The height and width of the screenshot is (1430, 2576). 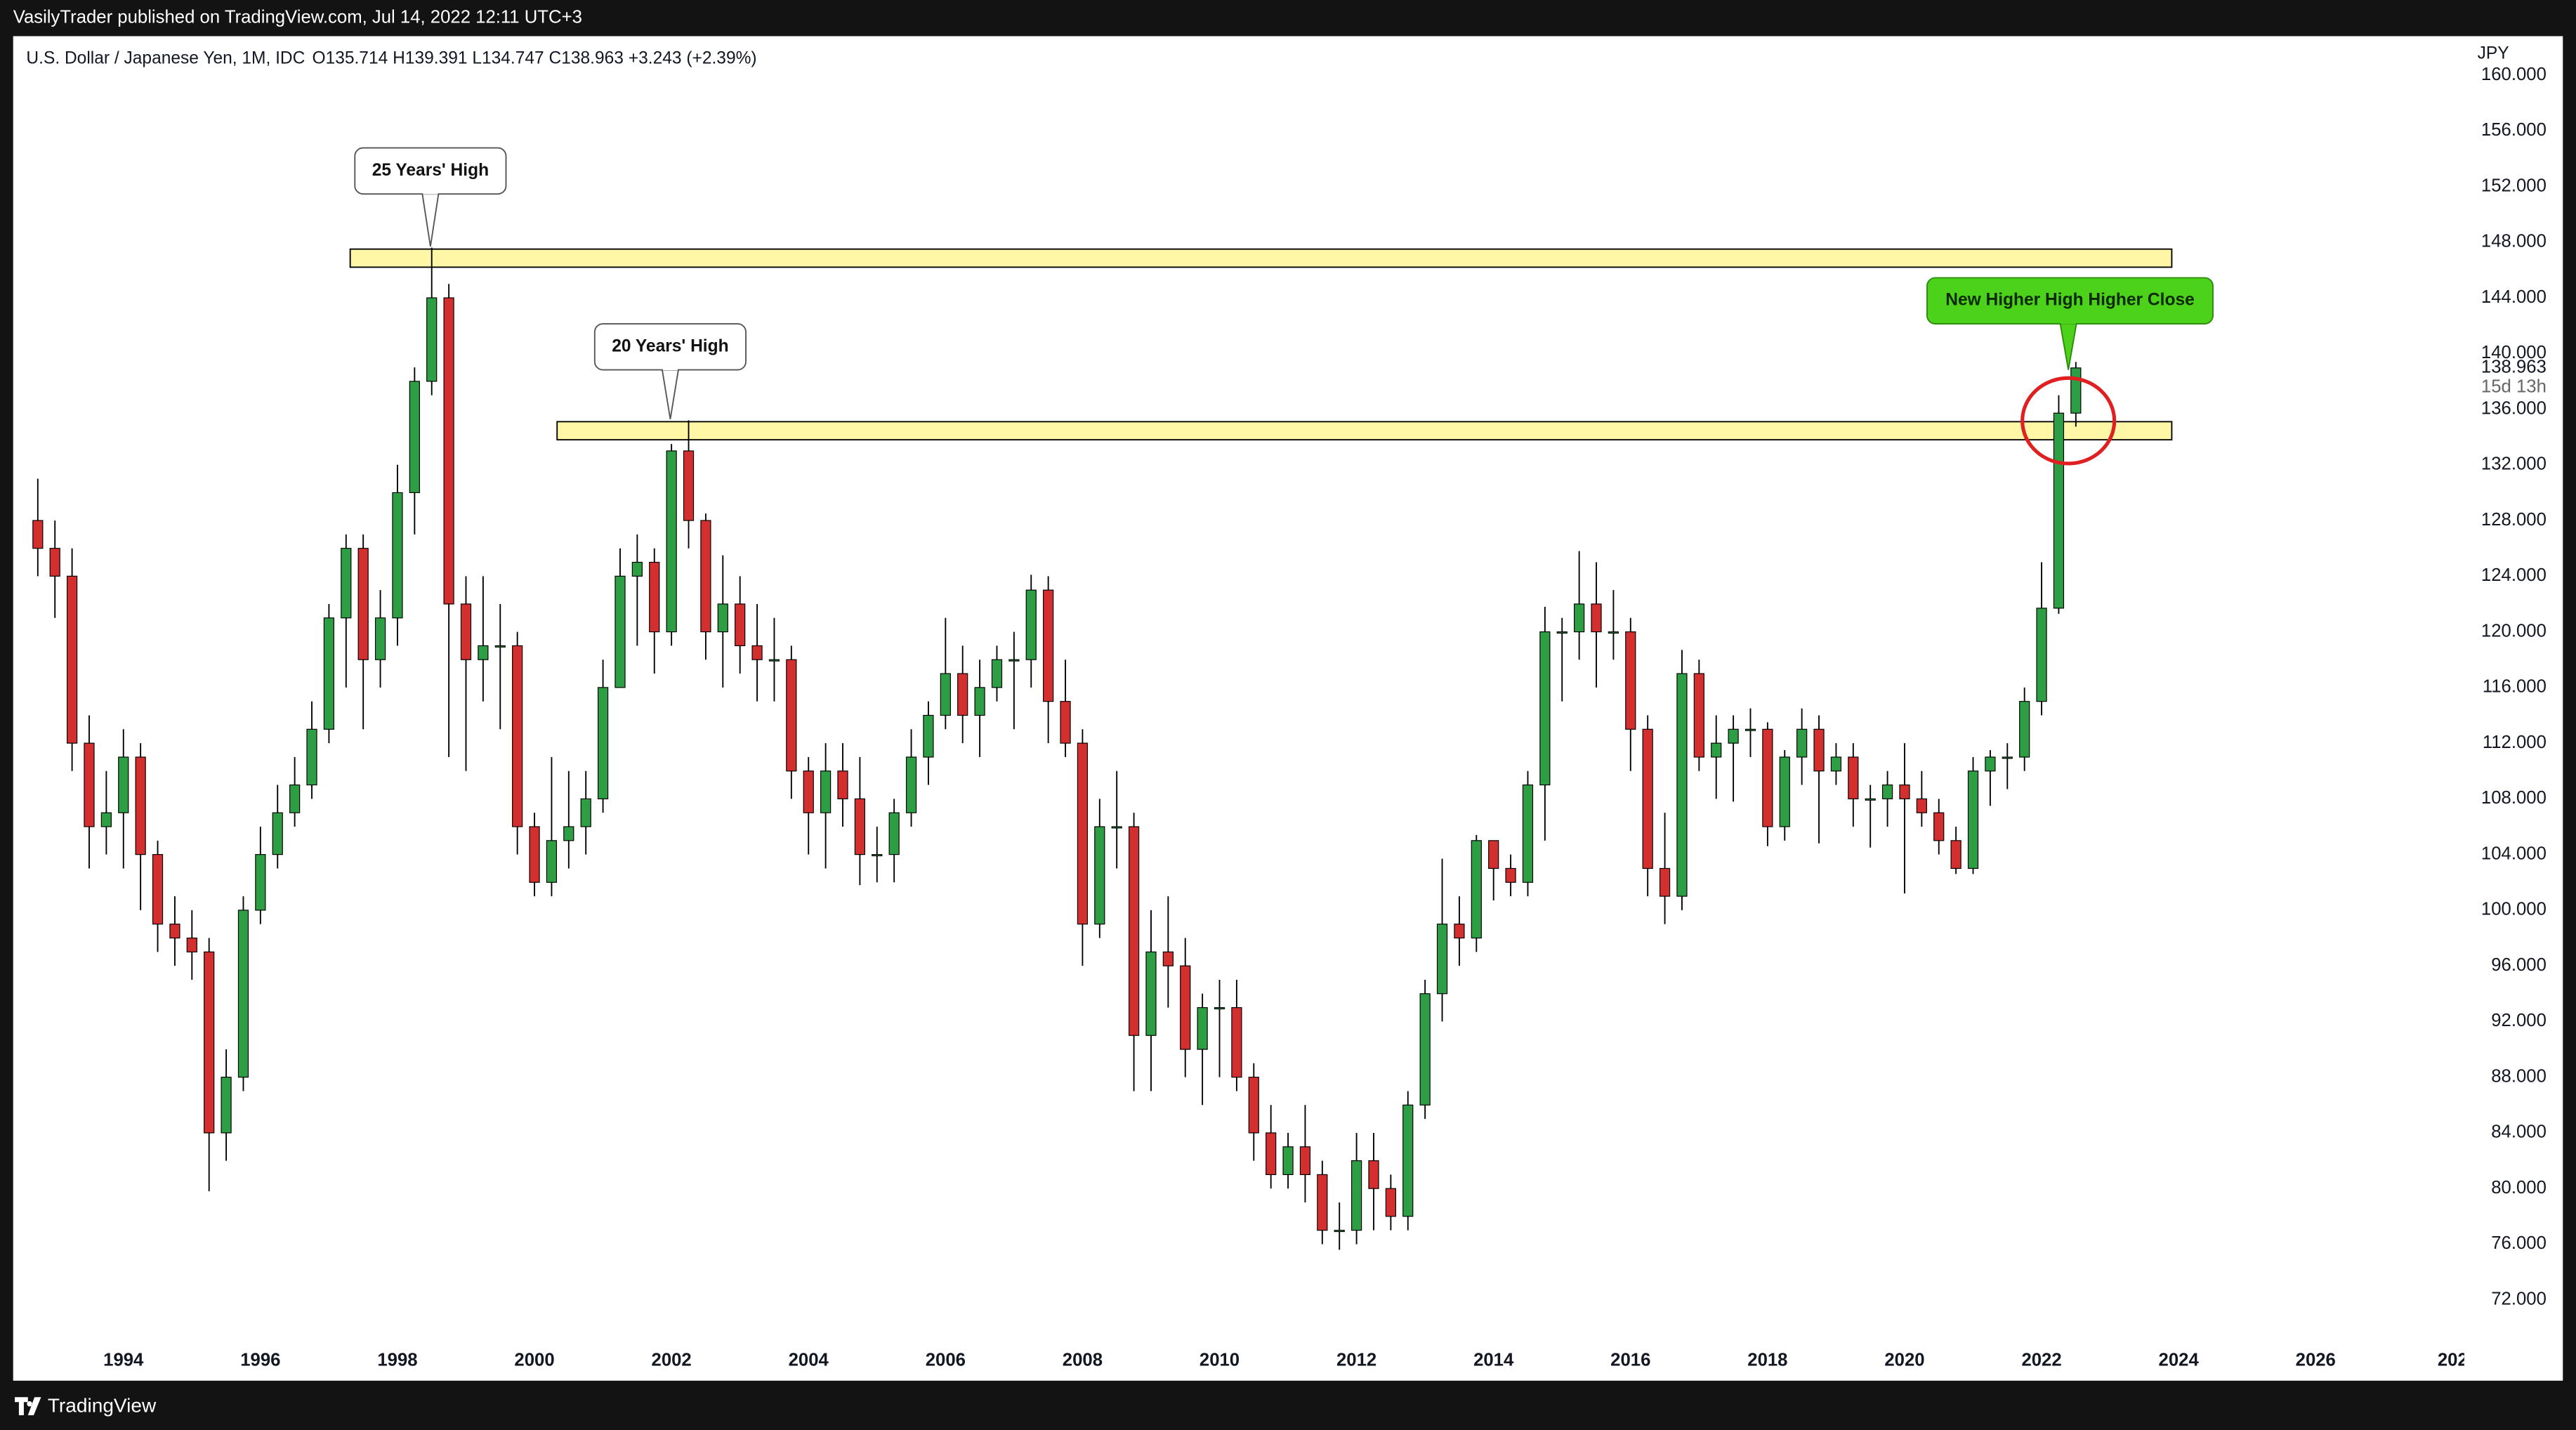 I want to click on brand: TradingView, so click(x=102, y=1406).